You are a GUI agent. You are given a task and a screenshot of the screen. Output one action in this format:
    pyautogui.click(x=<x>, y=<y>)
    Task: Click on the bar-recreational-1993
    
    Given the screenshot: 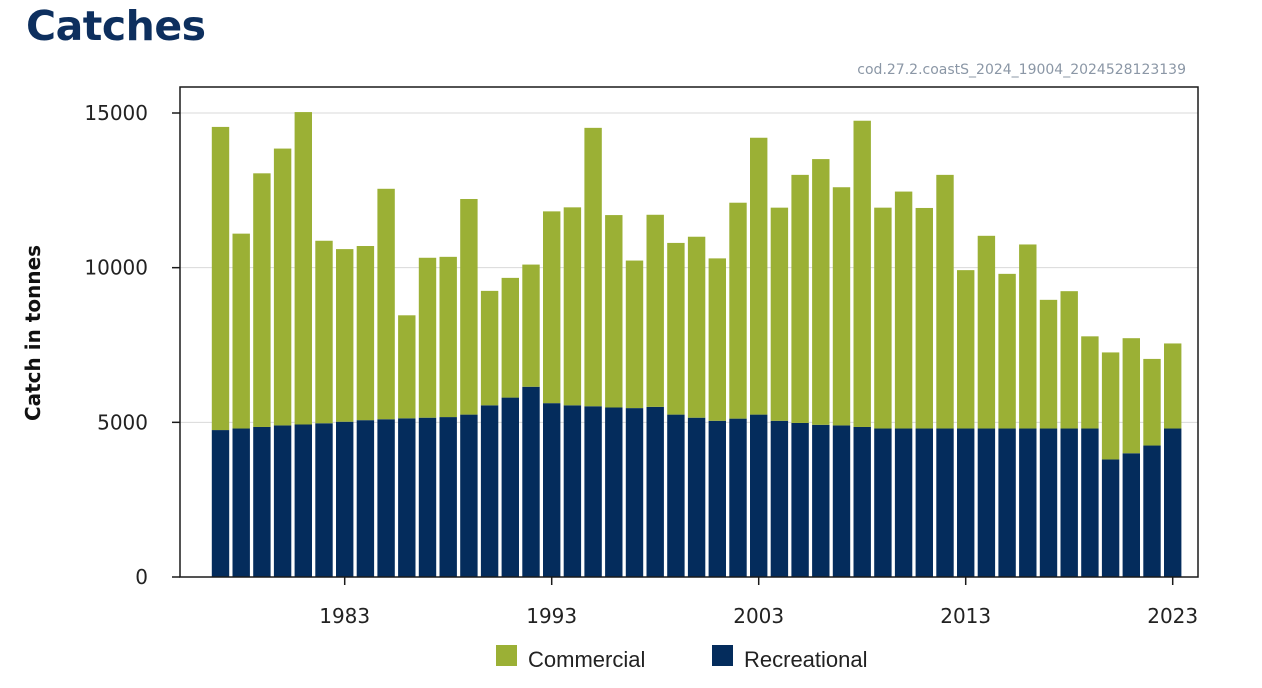 What is the action you would take?
    pyautogui.click(x=552, y=490)
    